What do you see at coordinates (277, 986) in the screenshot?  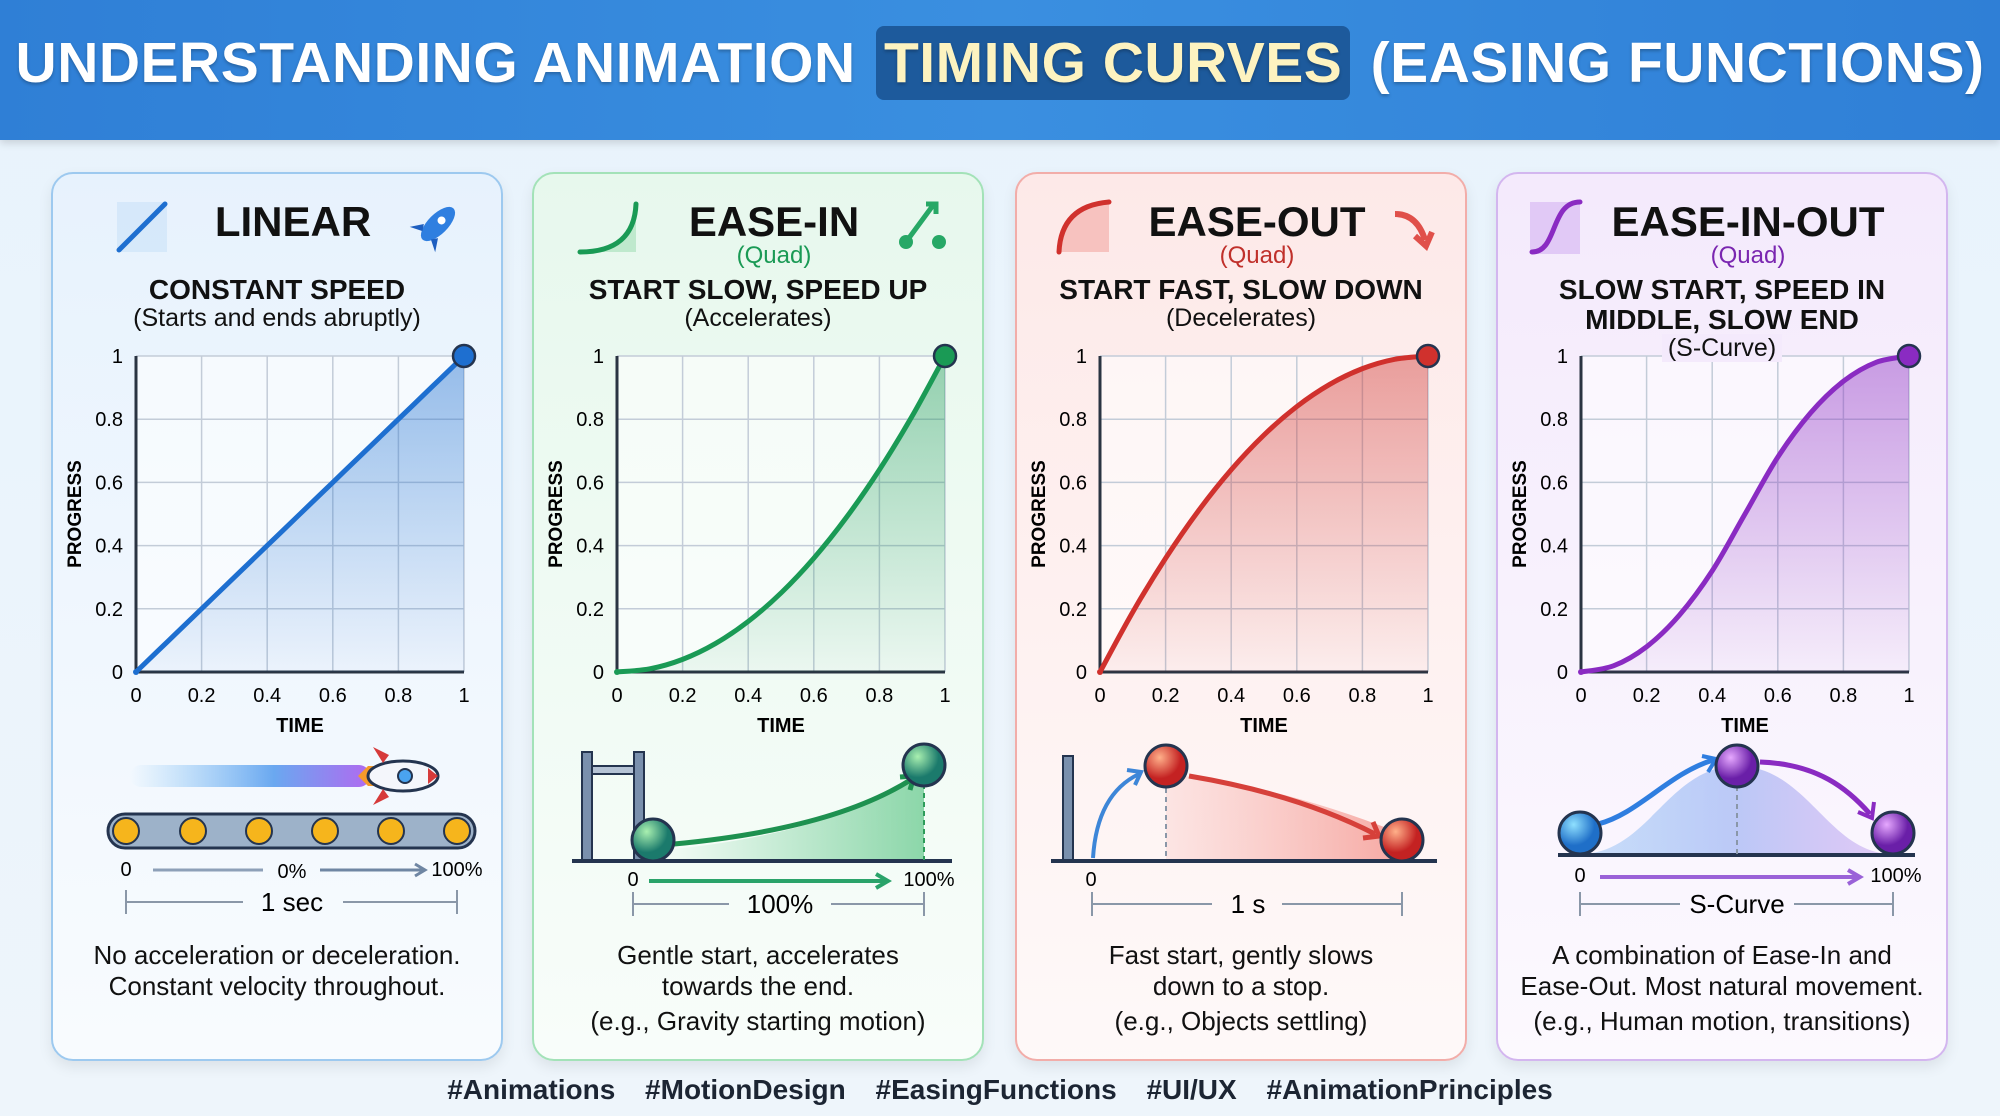 I see `description-line: Constant velocity throughout.` at bounding box center [277, 986].